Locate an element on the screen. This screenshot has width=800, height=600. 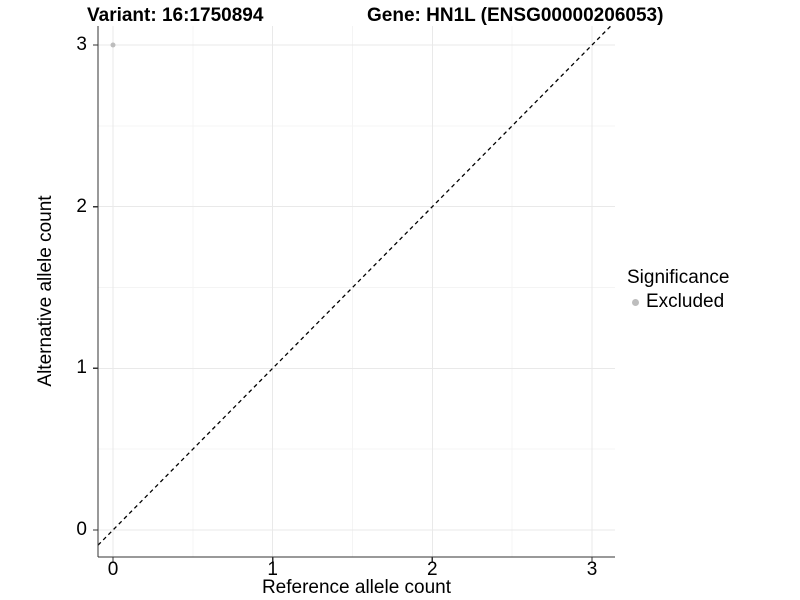
x-tick-label: 2 is located at coordinates (432, 569).